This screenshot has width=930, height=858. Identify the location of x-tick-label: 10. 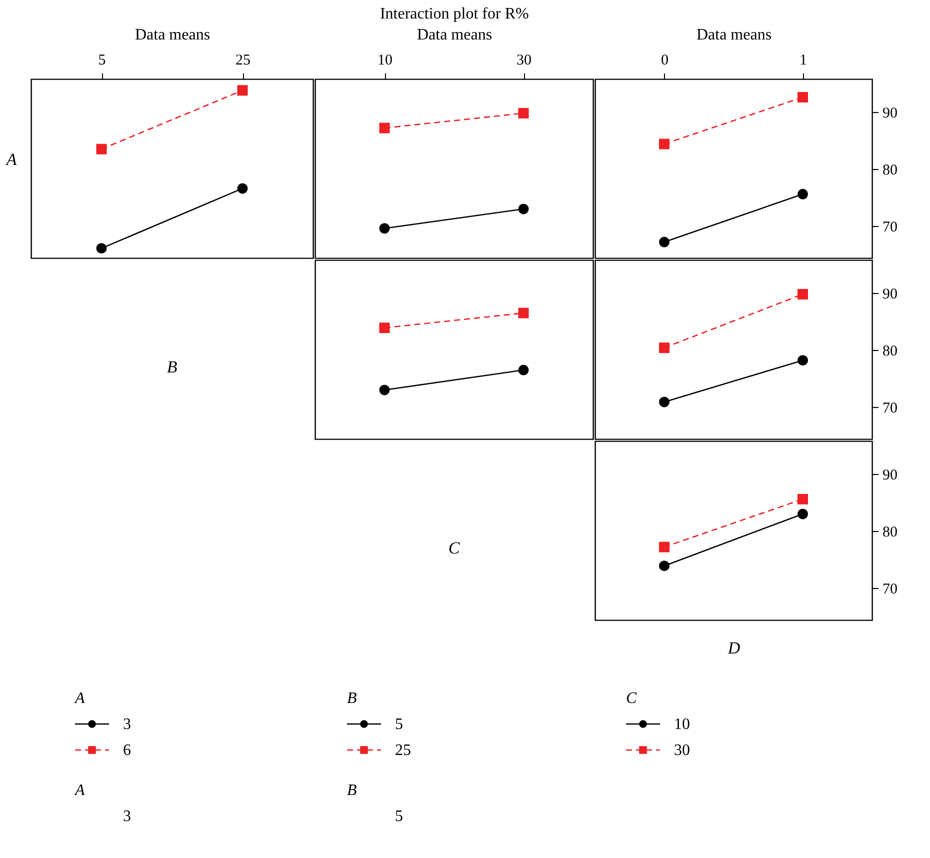
(385, 60).